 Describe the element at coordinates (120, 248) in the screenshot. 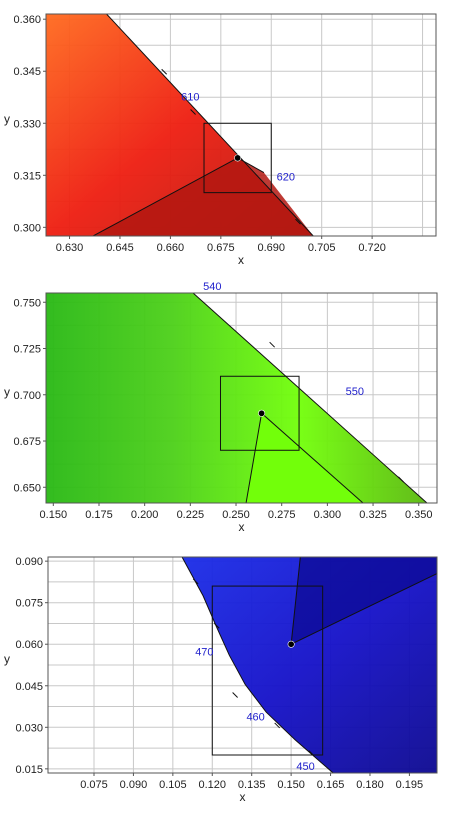

I see `chart-red-x-tick-label: 0.645` at that location.